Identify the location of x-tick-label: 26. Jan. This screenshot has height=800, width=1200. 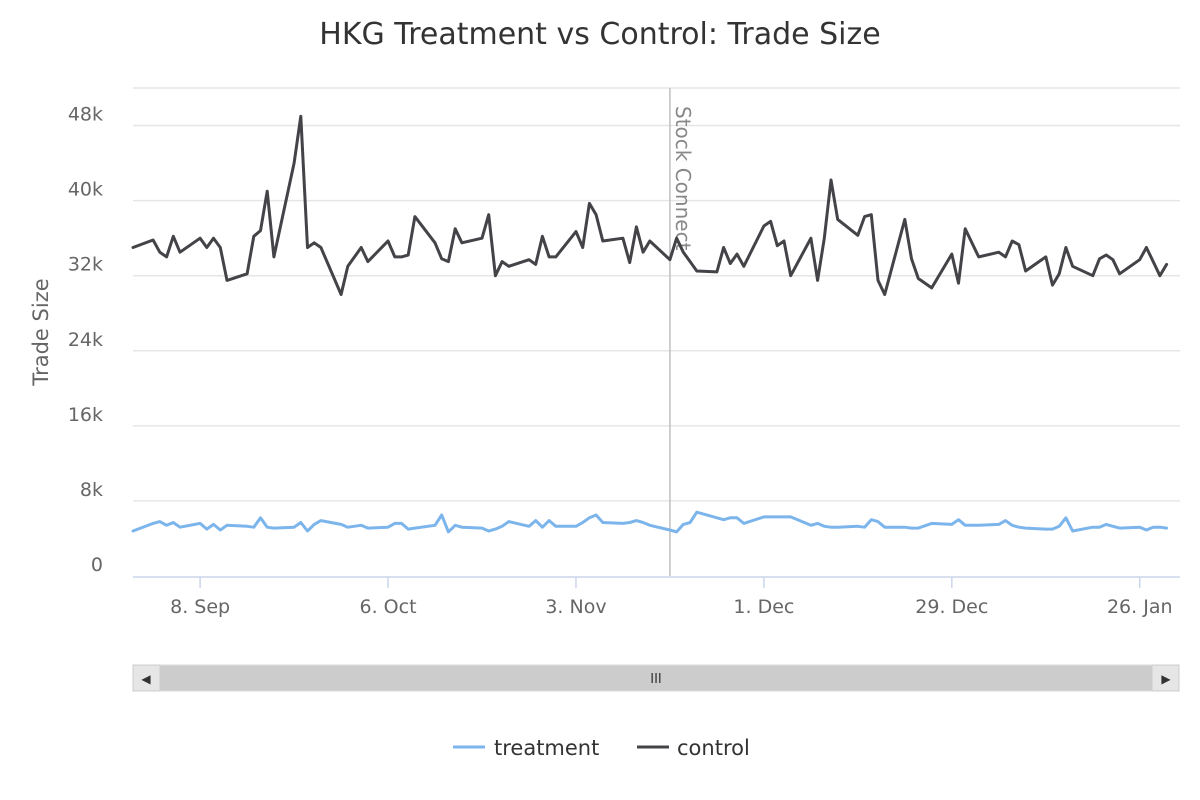
(1140, 607).